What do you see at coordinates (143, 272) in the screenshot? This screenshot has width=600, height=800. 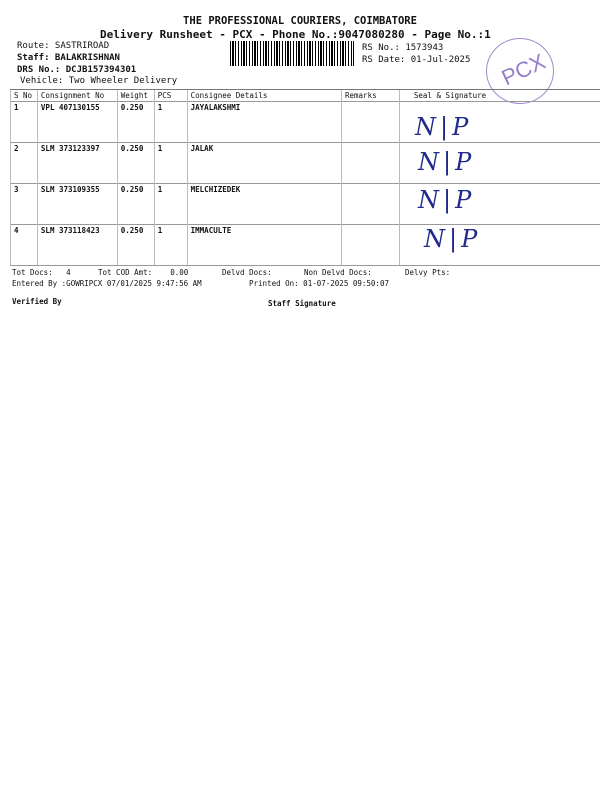 I see `total-cod: Tot COD Amt: 0.00` at bounding box center [143, 272].